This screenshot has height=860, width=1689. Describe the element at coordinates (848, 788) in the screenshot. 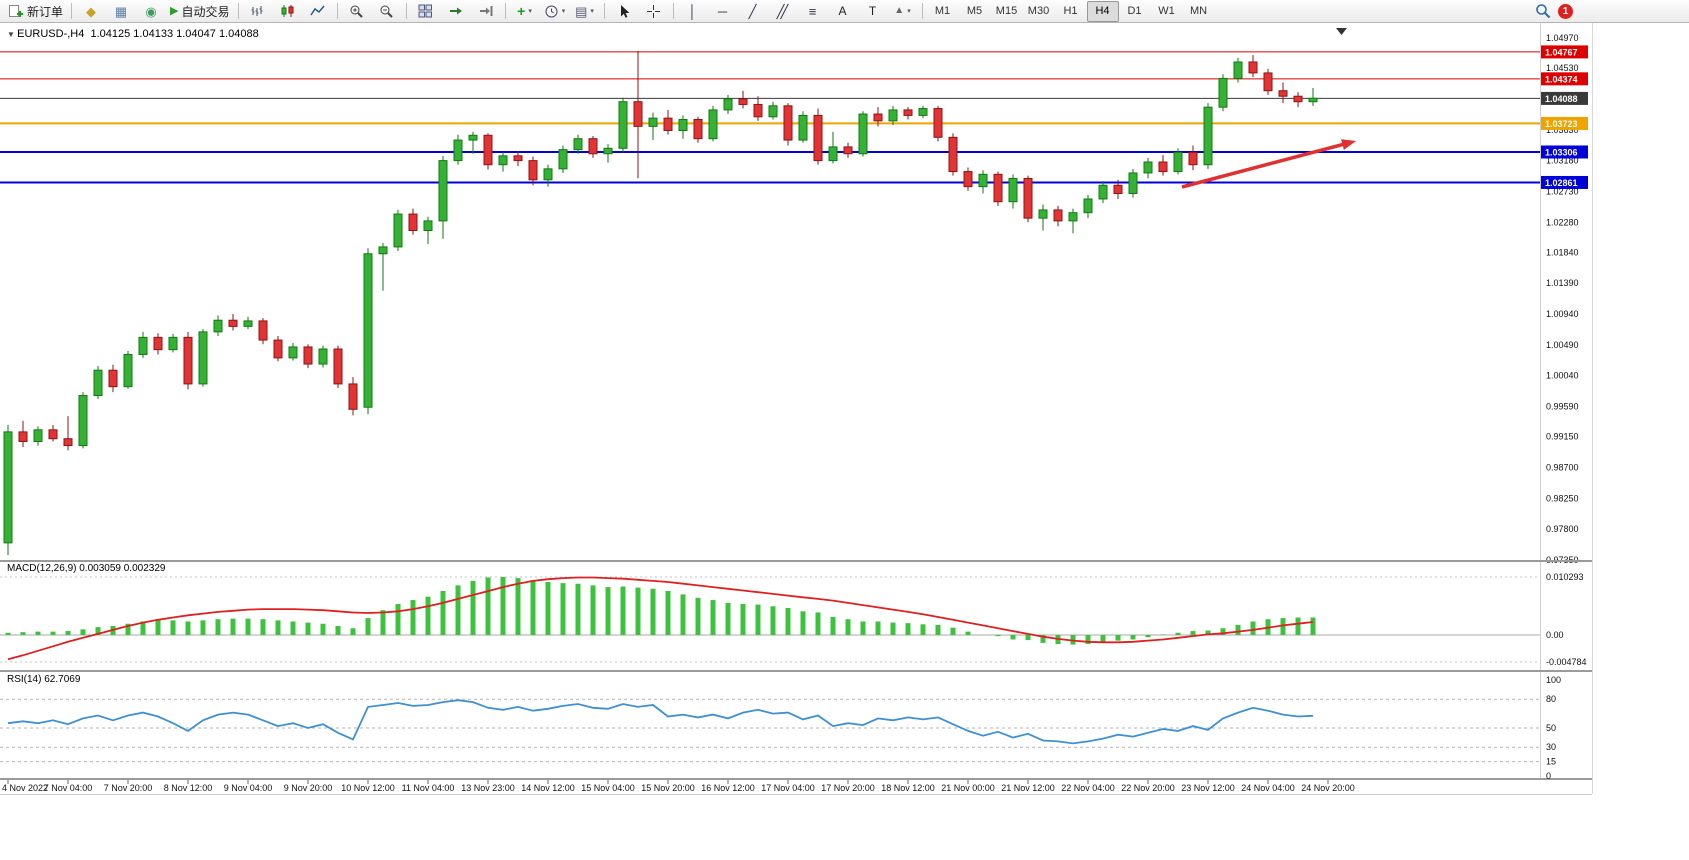

I see `svg-text: 17 Nov 20:00` at that location.